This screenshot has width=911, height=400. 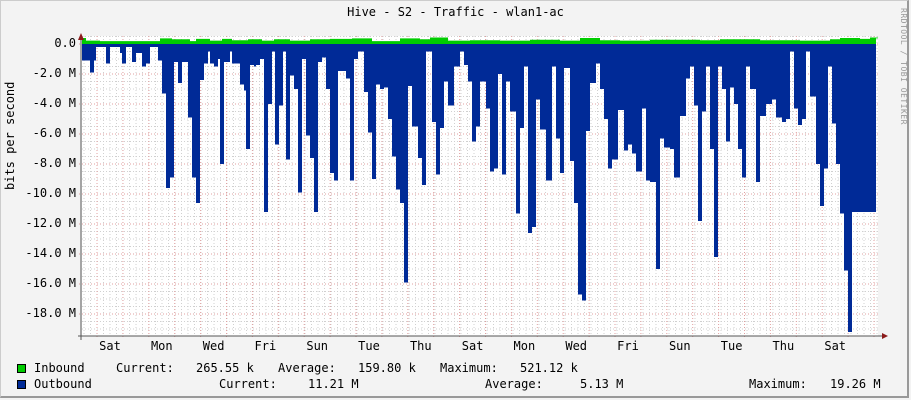 I want to click on y-tick-label: -2.0 M, so click(x=54, y=73).